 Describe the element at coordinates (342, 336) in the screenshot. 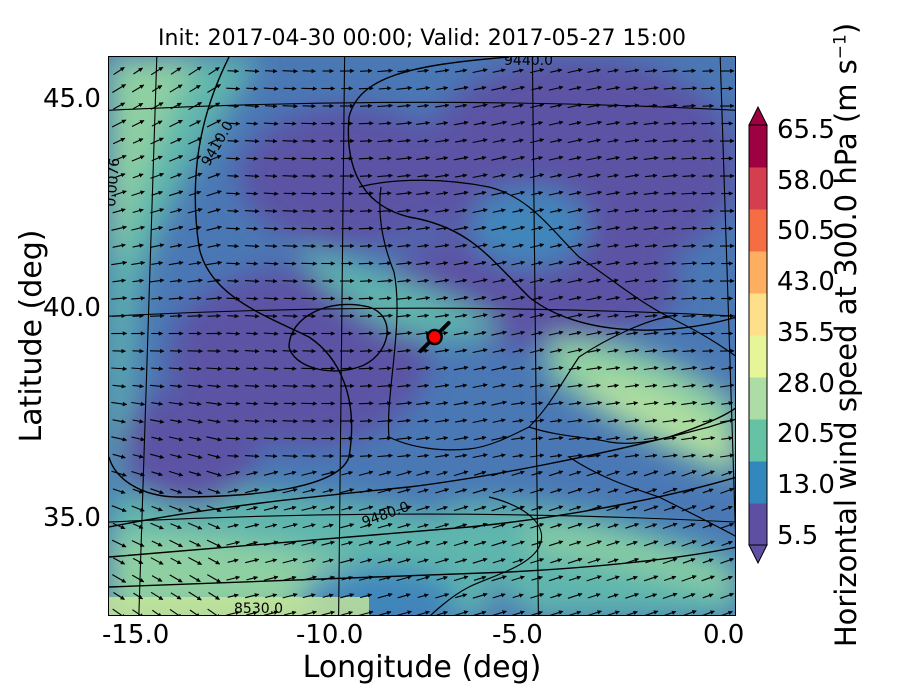

I see `meridian-line` at that location.